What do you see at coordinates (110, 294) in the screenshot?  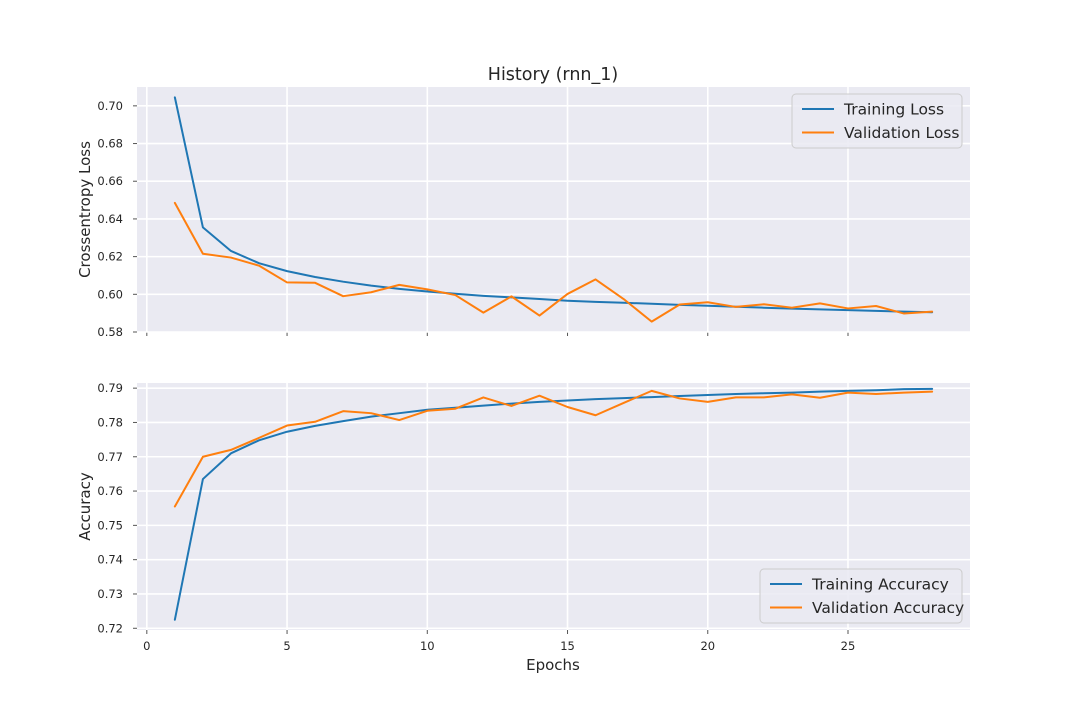 I see `loss-y-tick-label: 0.60` at bounding box center [110, 294].